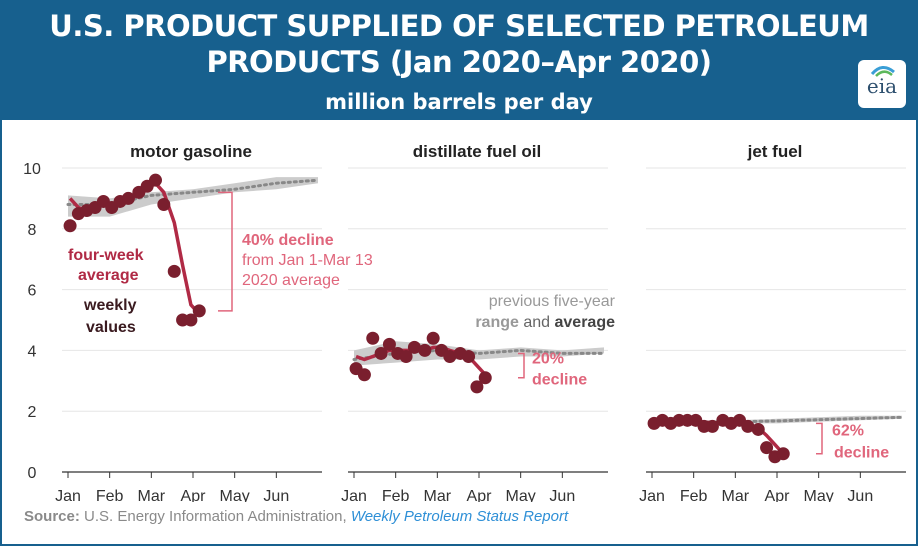 The height and width of the screenshot is (548, 922). Describe the element at coordinates (459, 102) in the screenshot. I see `chart-subtitle: million barrels per day` at that location.